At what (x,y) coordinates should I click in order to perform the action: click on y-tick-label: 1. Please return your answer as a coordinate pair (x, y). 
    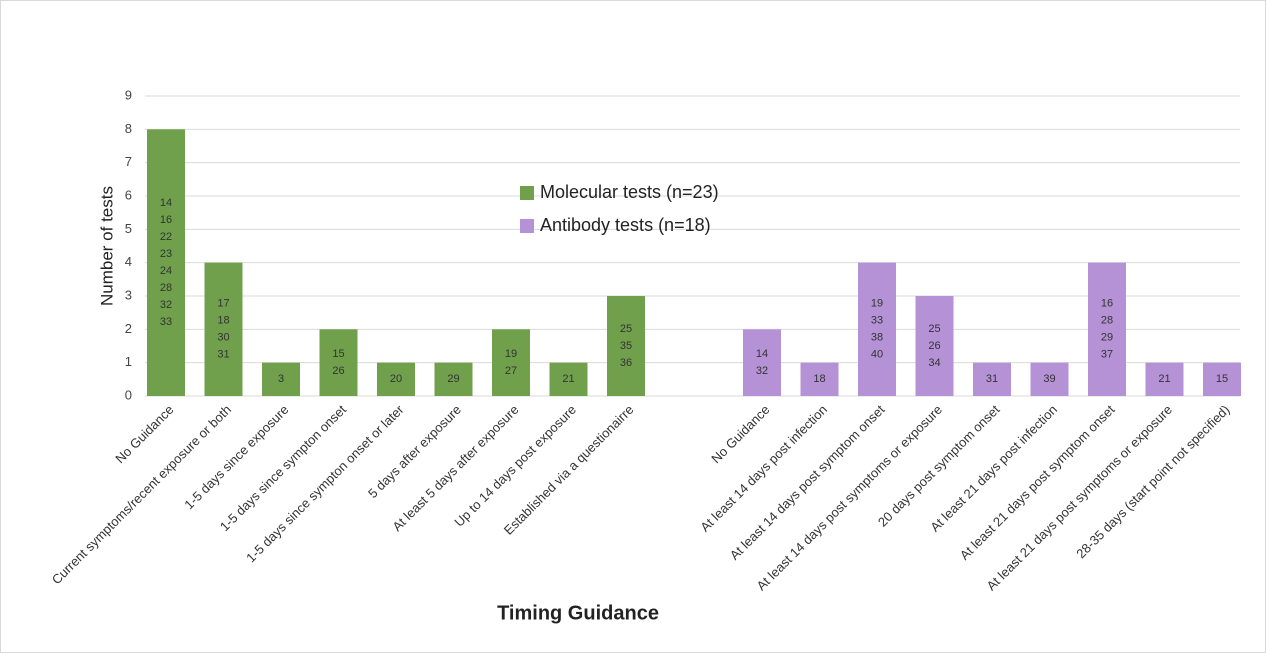
    Looking at the image, I should click on (128, 361).